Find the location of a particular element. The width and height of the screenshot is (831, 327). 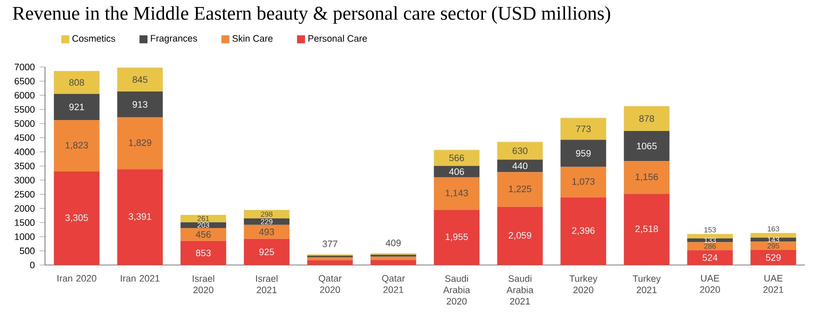

data-label: 878 is located at coordinates (646, 118).